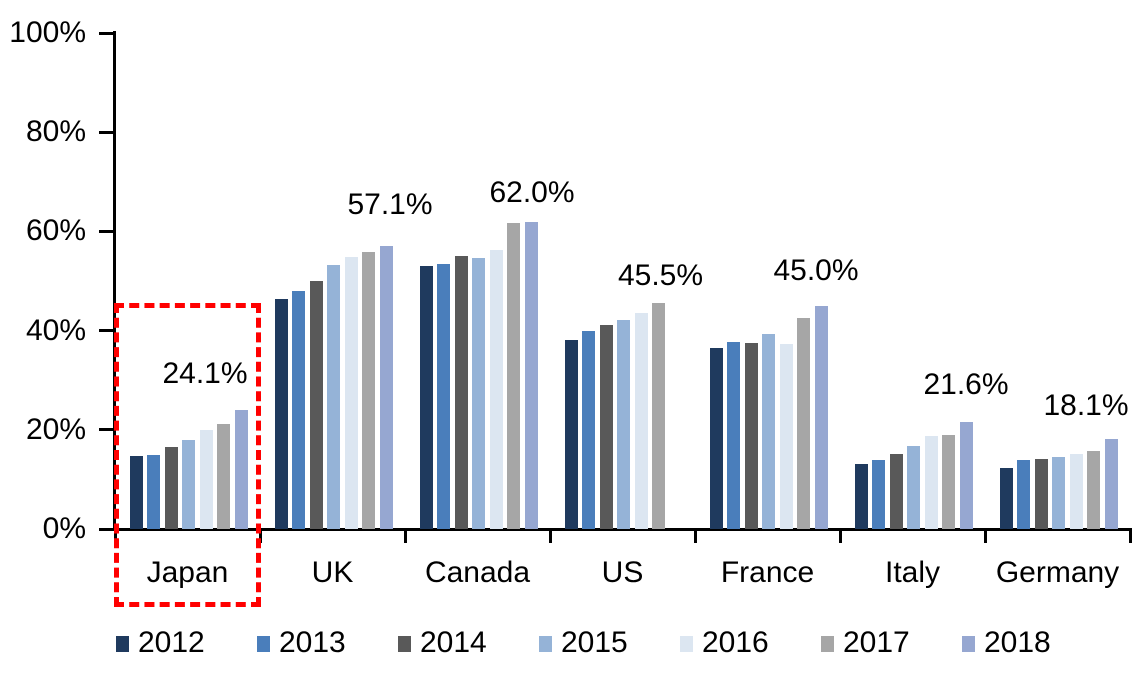  Describe the element at coordinates (803, 423) in the screenshot. I see `bar-france-2017` at that location.